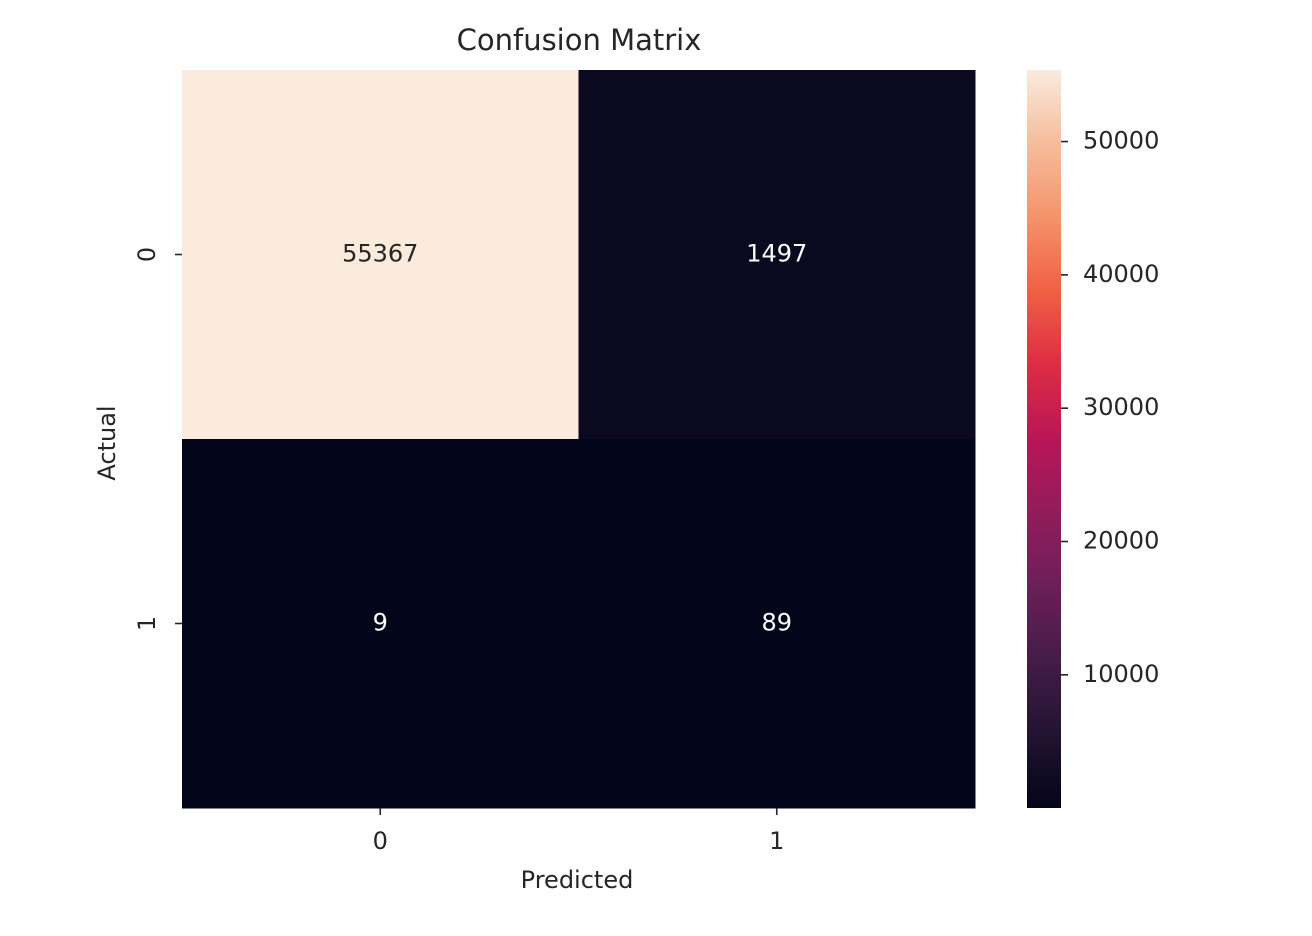  What do you see at coordinates (1121, 540) in the screenshot?
I see `colorbar-tick-label: 20000` at bounding box center [1121, 540].